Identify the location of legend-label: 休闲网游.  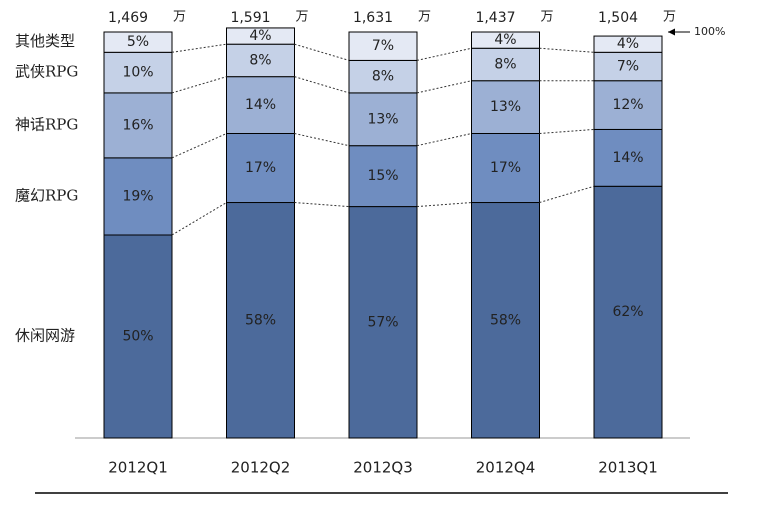
(45, 336).